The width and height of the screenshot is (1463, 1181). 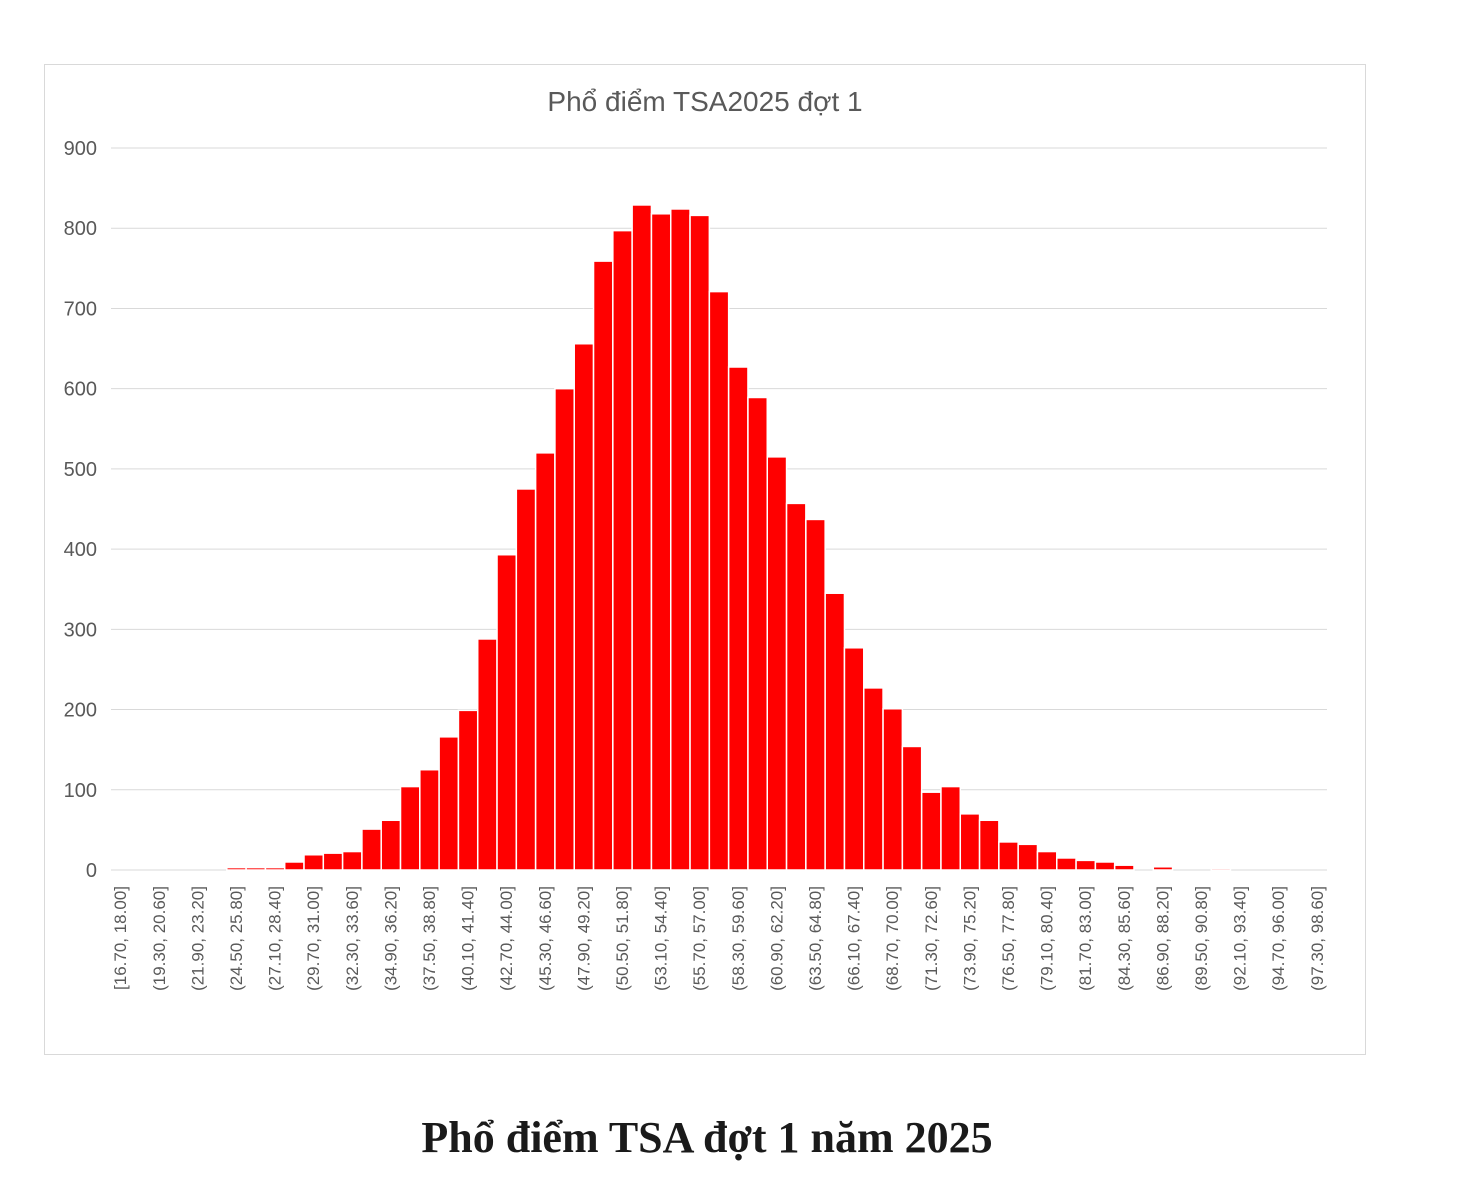 What do you see at coordinates (1278, 938) in the screenshot?
I see `x-tick-label: (94.70, 96.00]` at bounding box center [1278, 938].